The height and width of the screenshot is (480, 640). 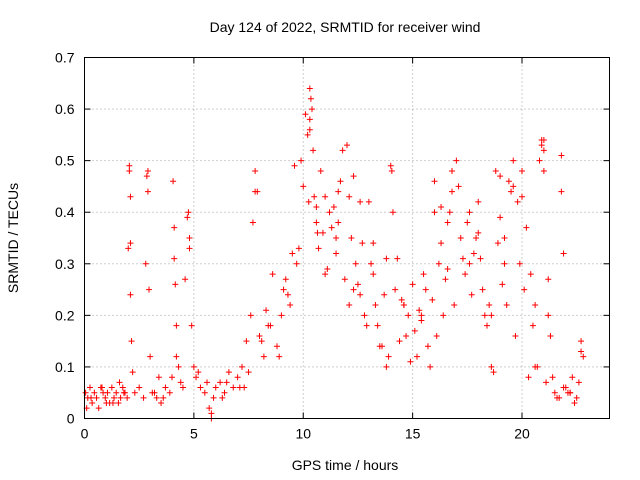 What do you see at coordinates (65, 58) in the screenshot?
I see `y-tick-label: 0.7` at bounding box center [65, 58].